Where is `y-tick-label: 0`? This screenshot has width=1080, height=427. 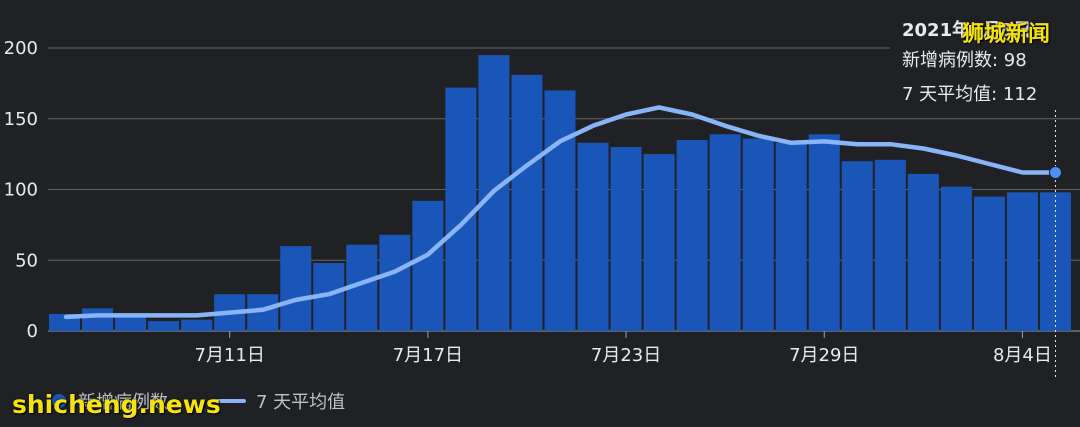
y-tick-label: 0 is located at coordinates (32, 331).